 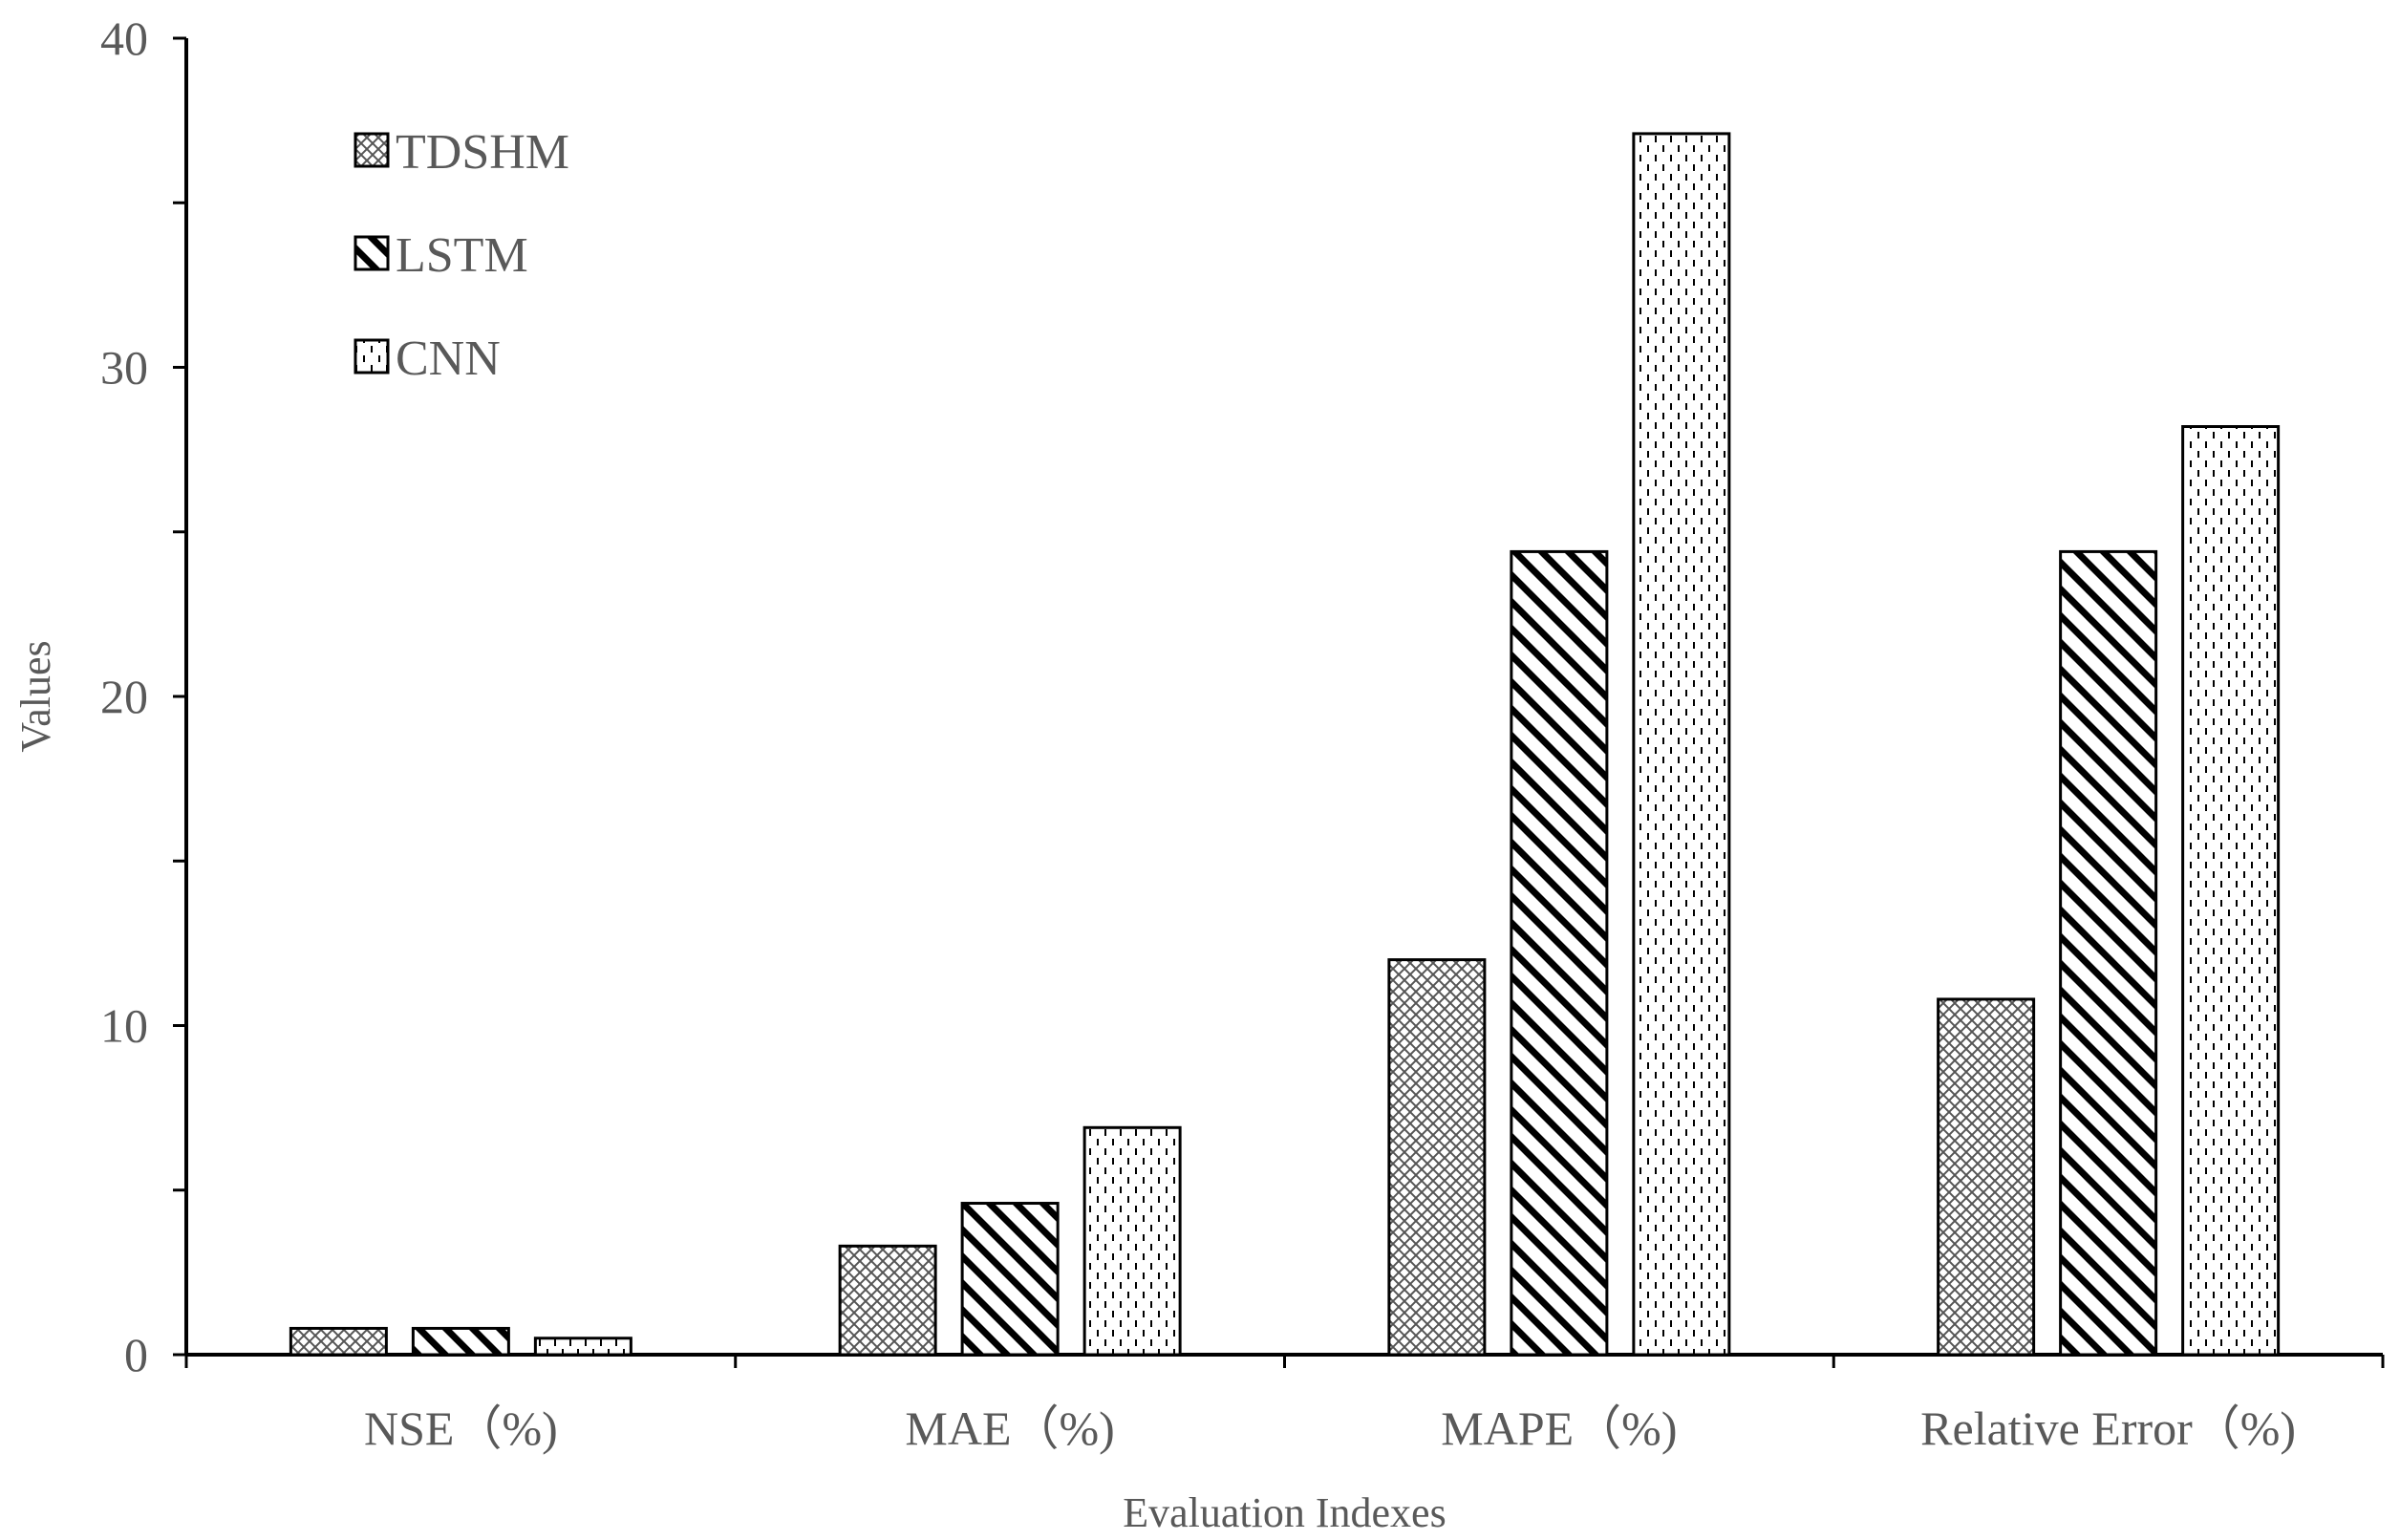 I want to click on x-axis-title: Evaluation Indexes, so click(x=1284, y=1512).